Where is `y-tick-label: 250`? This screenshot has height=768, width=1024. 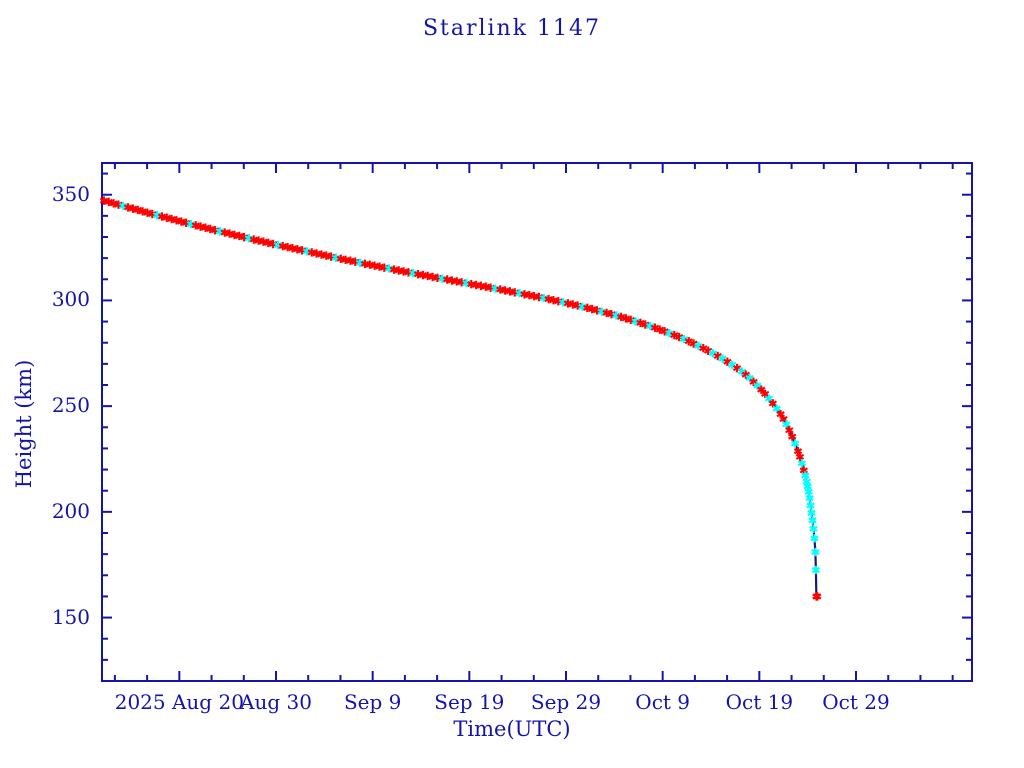 y-tick-label: 250 is located at coordinates (70, 405).